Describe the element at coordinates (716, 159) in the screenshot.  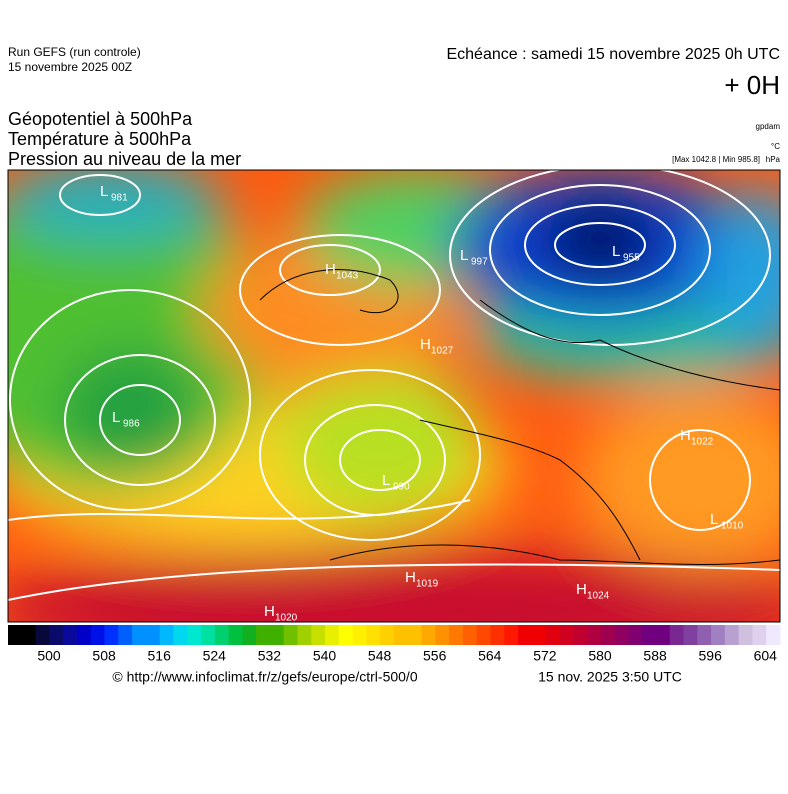
I see `maxmin: [Max 1042.8 | Min 985.8]` at that location.